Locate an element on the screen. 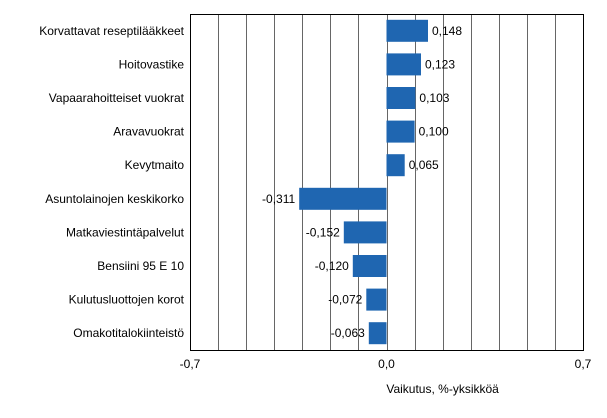 The image size is (607, 418). x-axis-title: Vaikutus, %-yksikköä is located at coordinates (442, 389).